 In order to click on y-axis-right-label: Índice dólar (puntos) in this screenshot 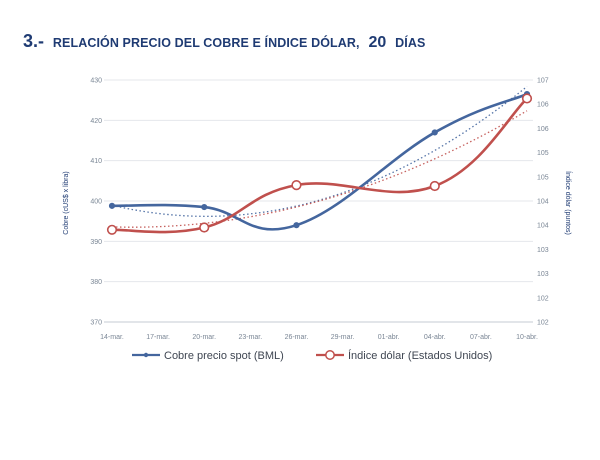, I will do `click(568, 203)`.